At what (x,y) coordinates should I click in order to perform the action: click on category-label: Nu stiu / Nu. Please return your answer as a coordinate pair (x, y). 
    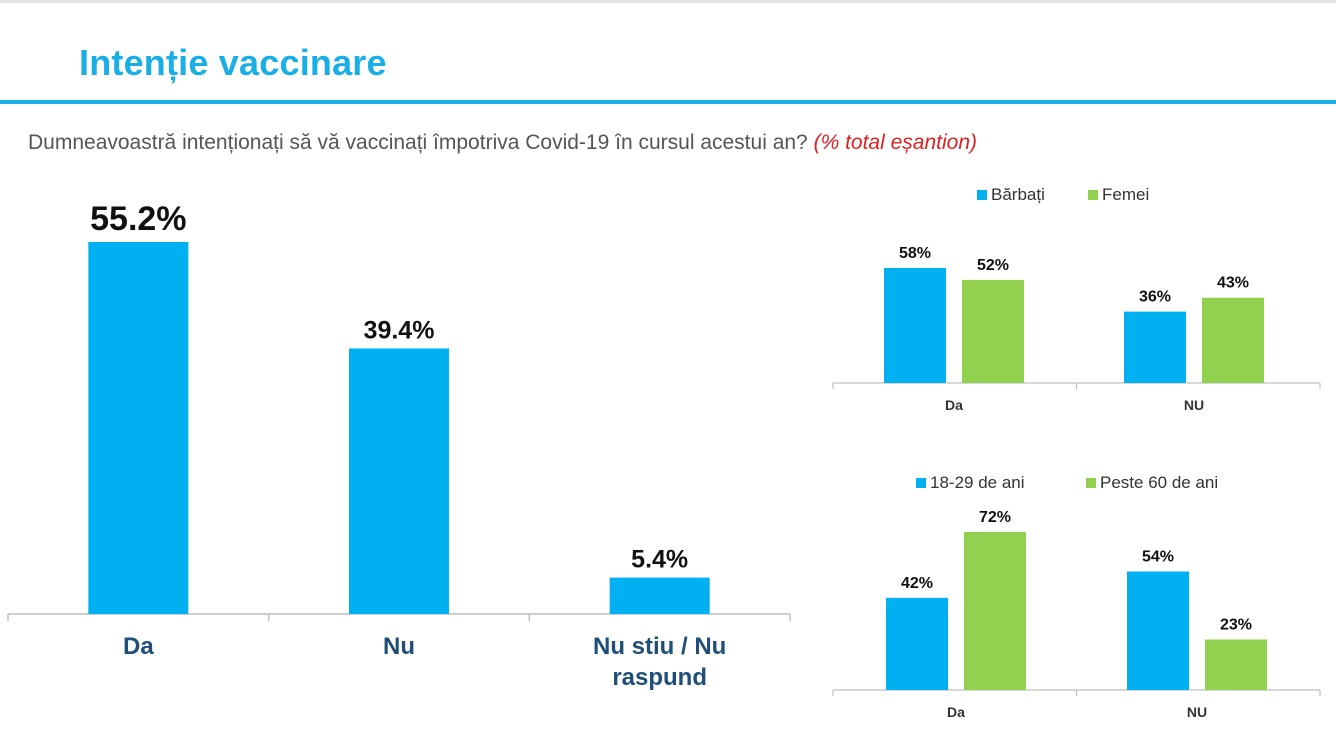
    Looking at the image, I should click on (659, 646).